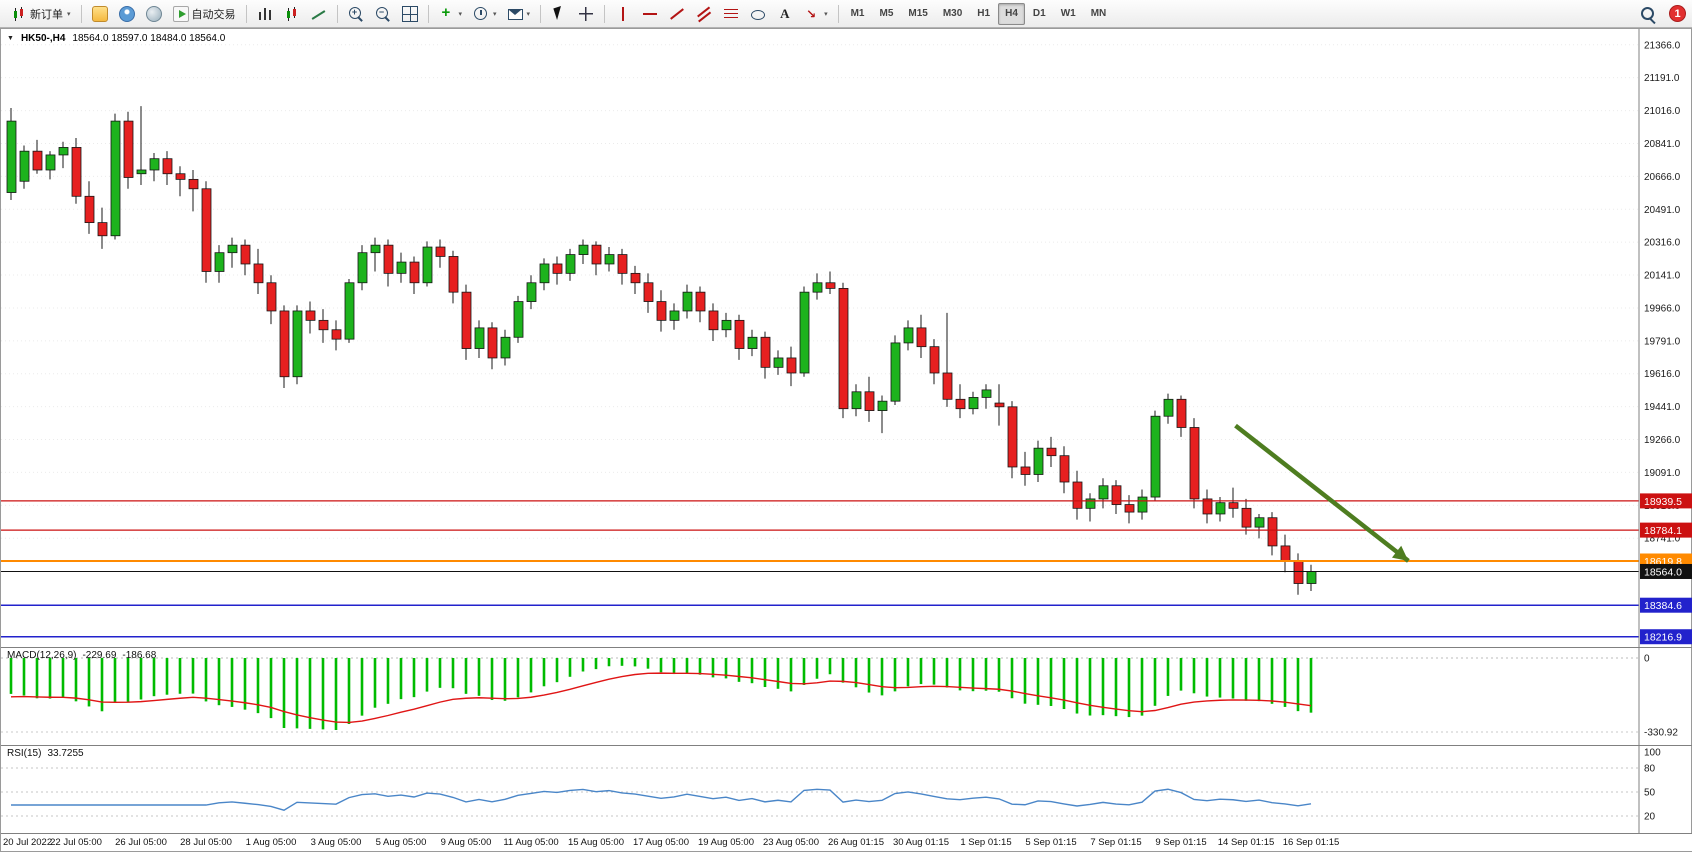 The height and width of the screenshot is (852, 1692). I want to click on metaeditor-button, so click(100, 14).